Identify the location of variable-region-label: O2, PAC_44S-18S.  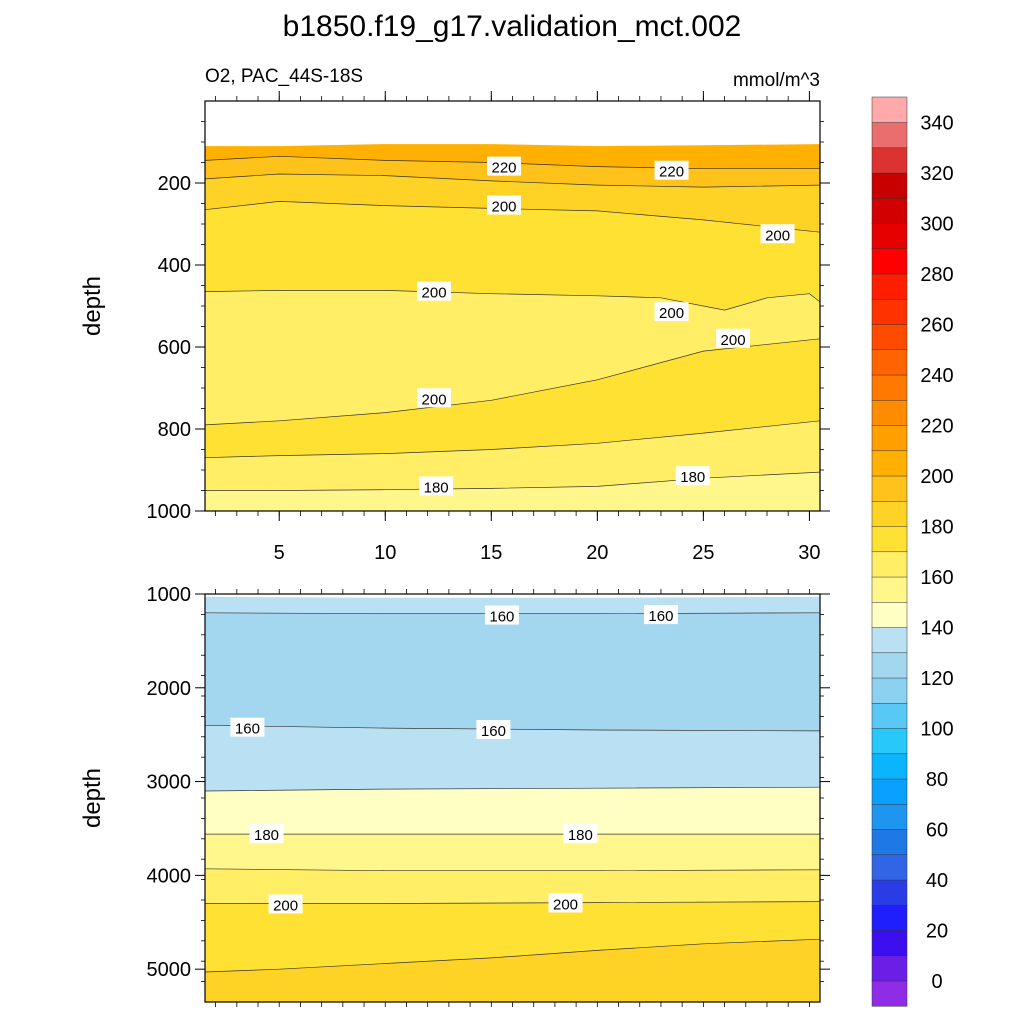
(284, 76).